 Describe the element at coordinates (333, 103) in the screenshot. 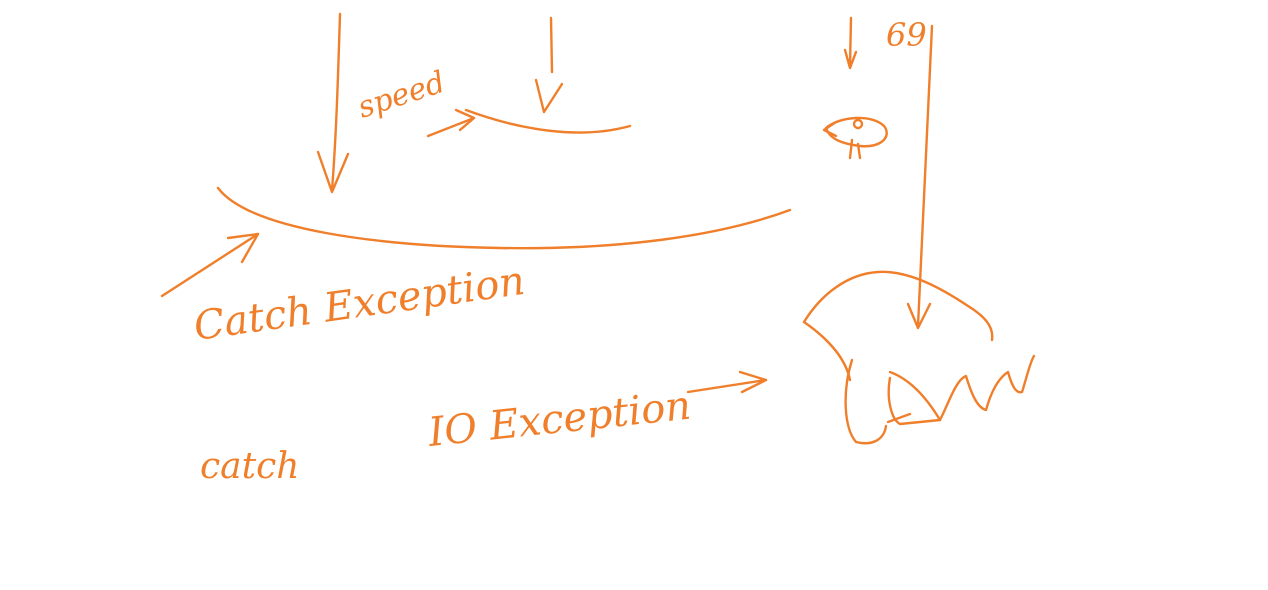

I see `left-down-arrow` at that location.